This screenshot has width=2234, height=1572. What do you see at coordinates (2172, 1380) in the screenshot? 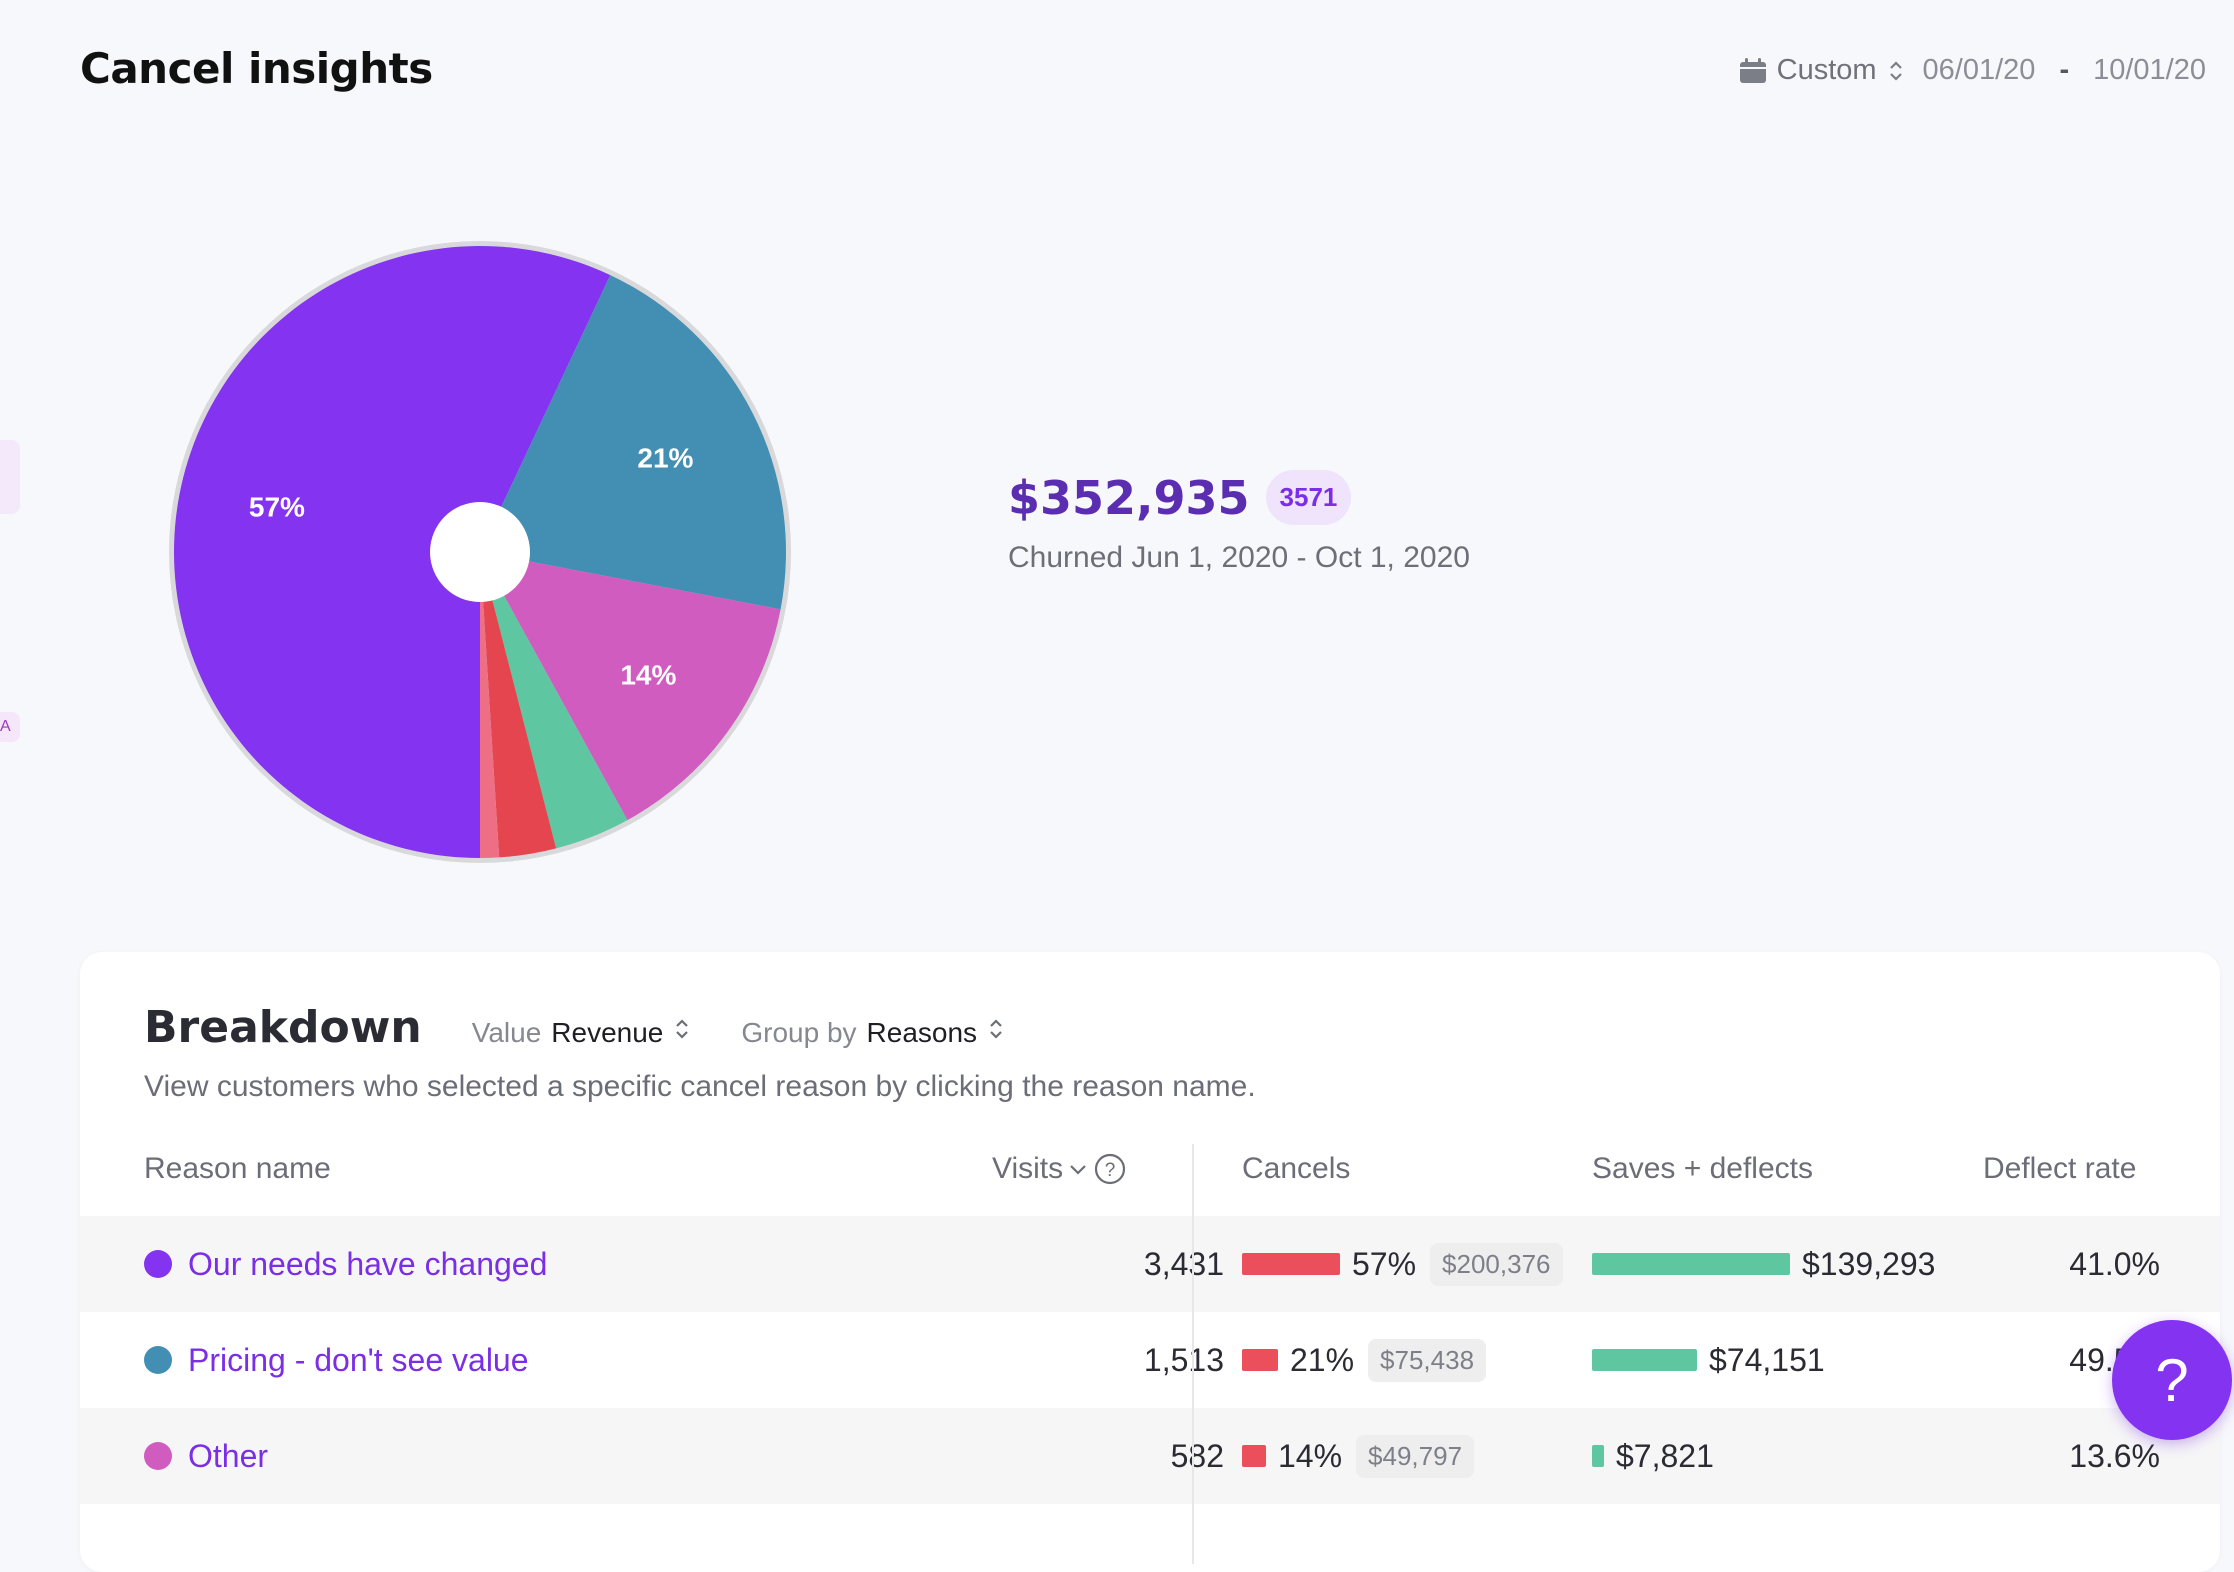
I see `help-chat-button: ?` at bounding box center [2172, 1380].